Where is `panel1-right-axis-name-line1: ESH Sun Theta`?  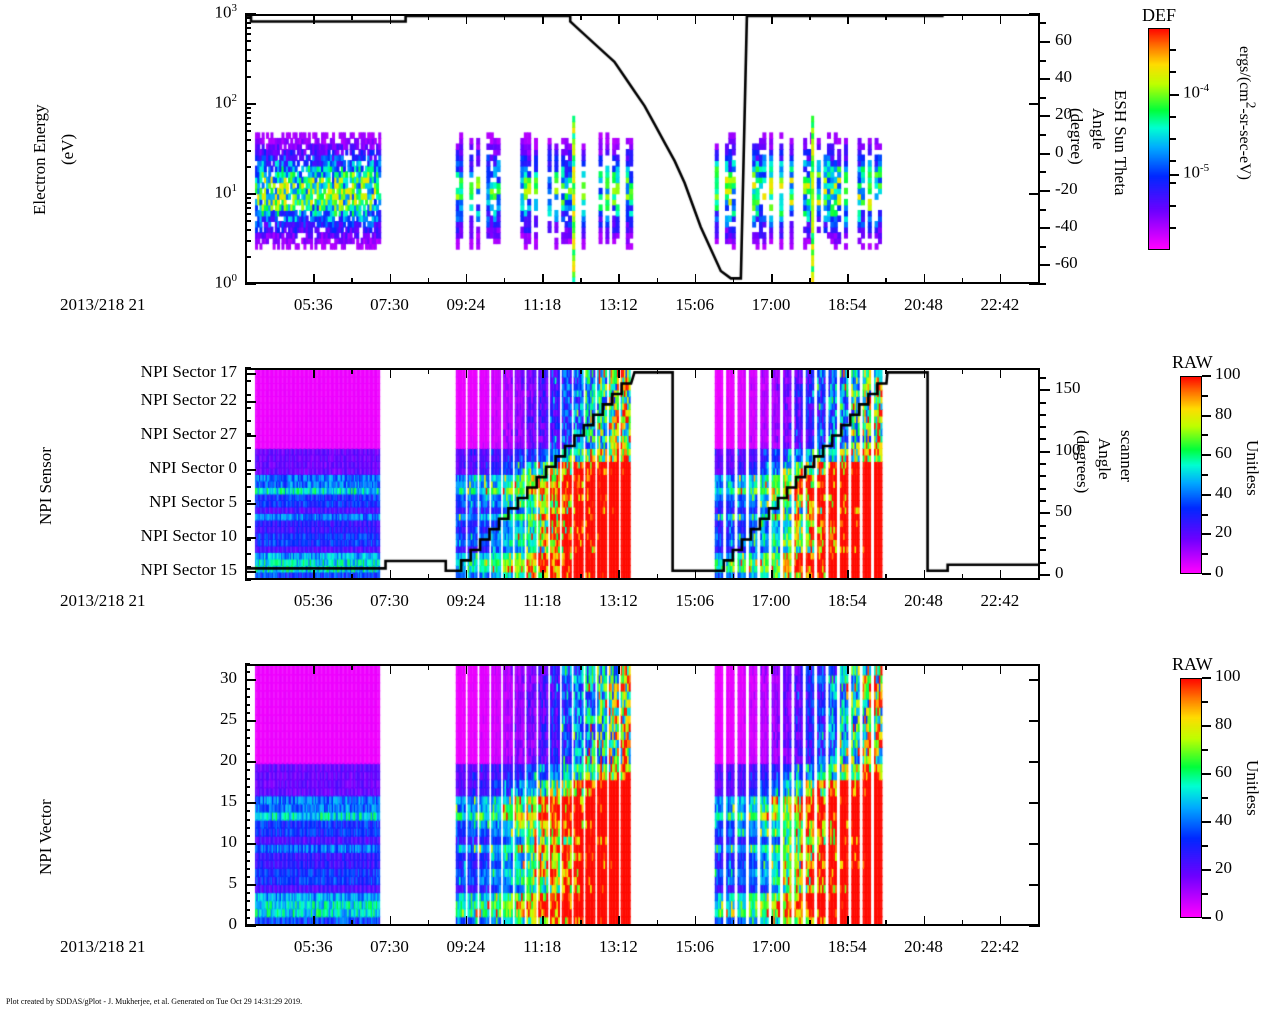
panel1-right-axis-name-line1: ESH Sun Theta is located at coordinates (1120, 143).